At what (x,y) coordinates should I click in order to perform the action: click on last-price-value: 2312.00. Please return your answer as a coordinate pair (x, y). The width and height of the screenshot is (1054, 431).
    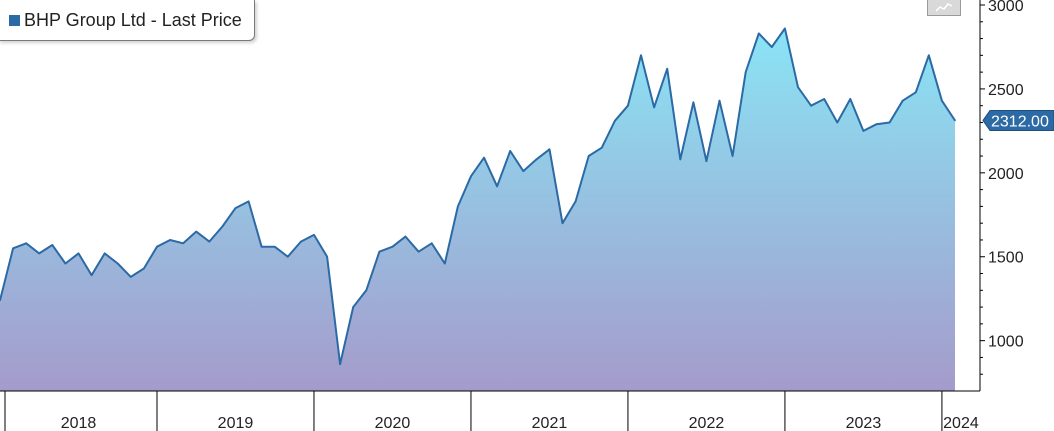
    Looking at the image, I should click on (1020, 121).